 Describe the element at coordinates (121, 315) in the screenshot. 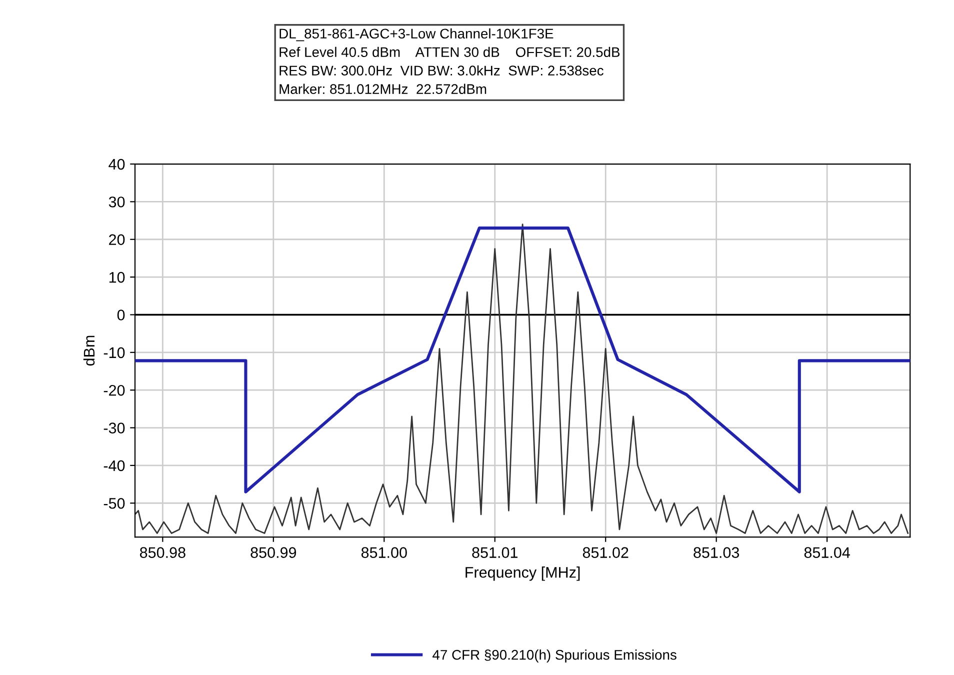

I see `y-tick-label: 0` at that location.